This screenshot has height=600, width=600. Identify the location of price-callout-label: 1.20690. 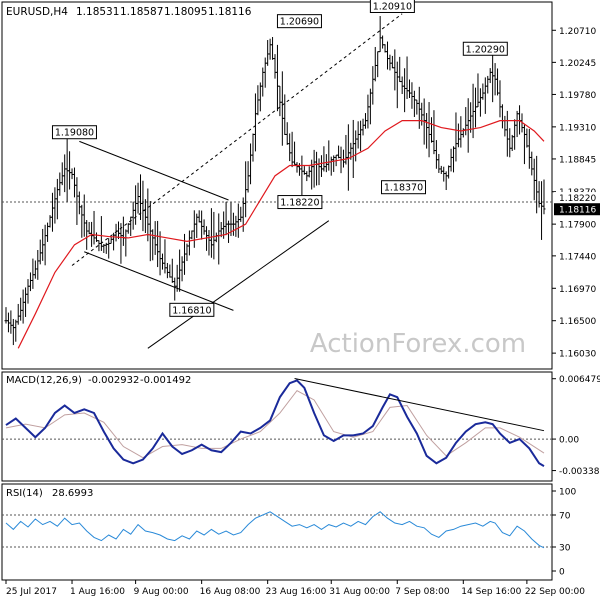
(299, 22).